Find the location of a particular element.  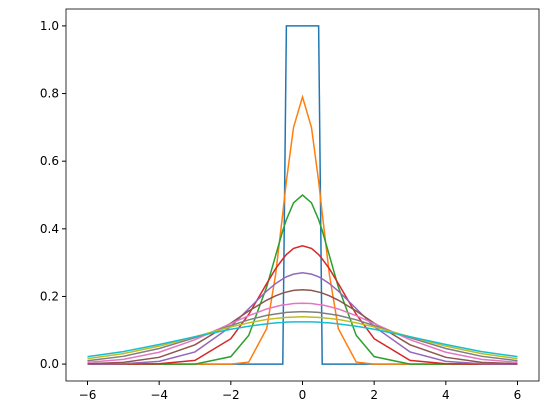

y-tick-label: 0.6 is located at coordinates (49, 161).